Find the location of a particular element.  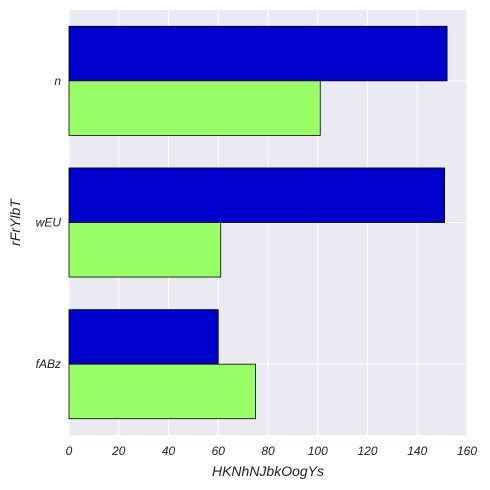

bar-2-fABz is located at coordinates (162, 391).